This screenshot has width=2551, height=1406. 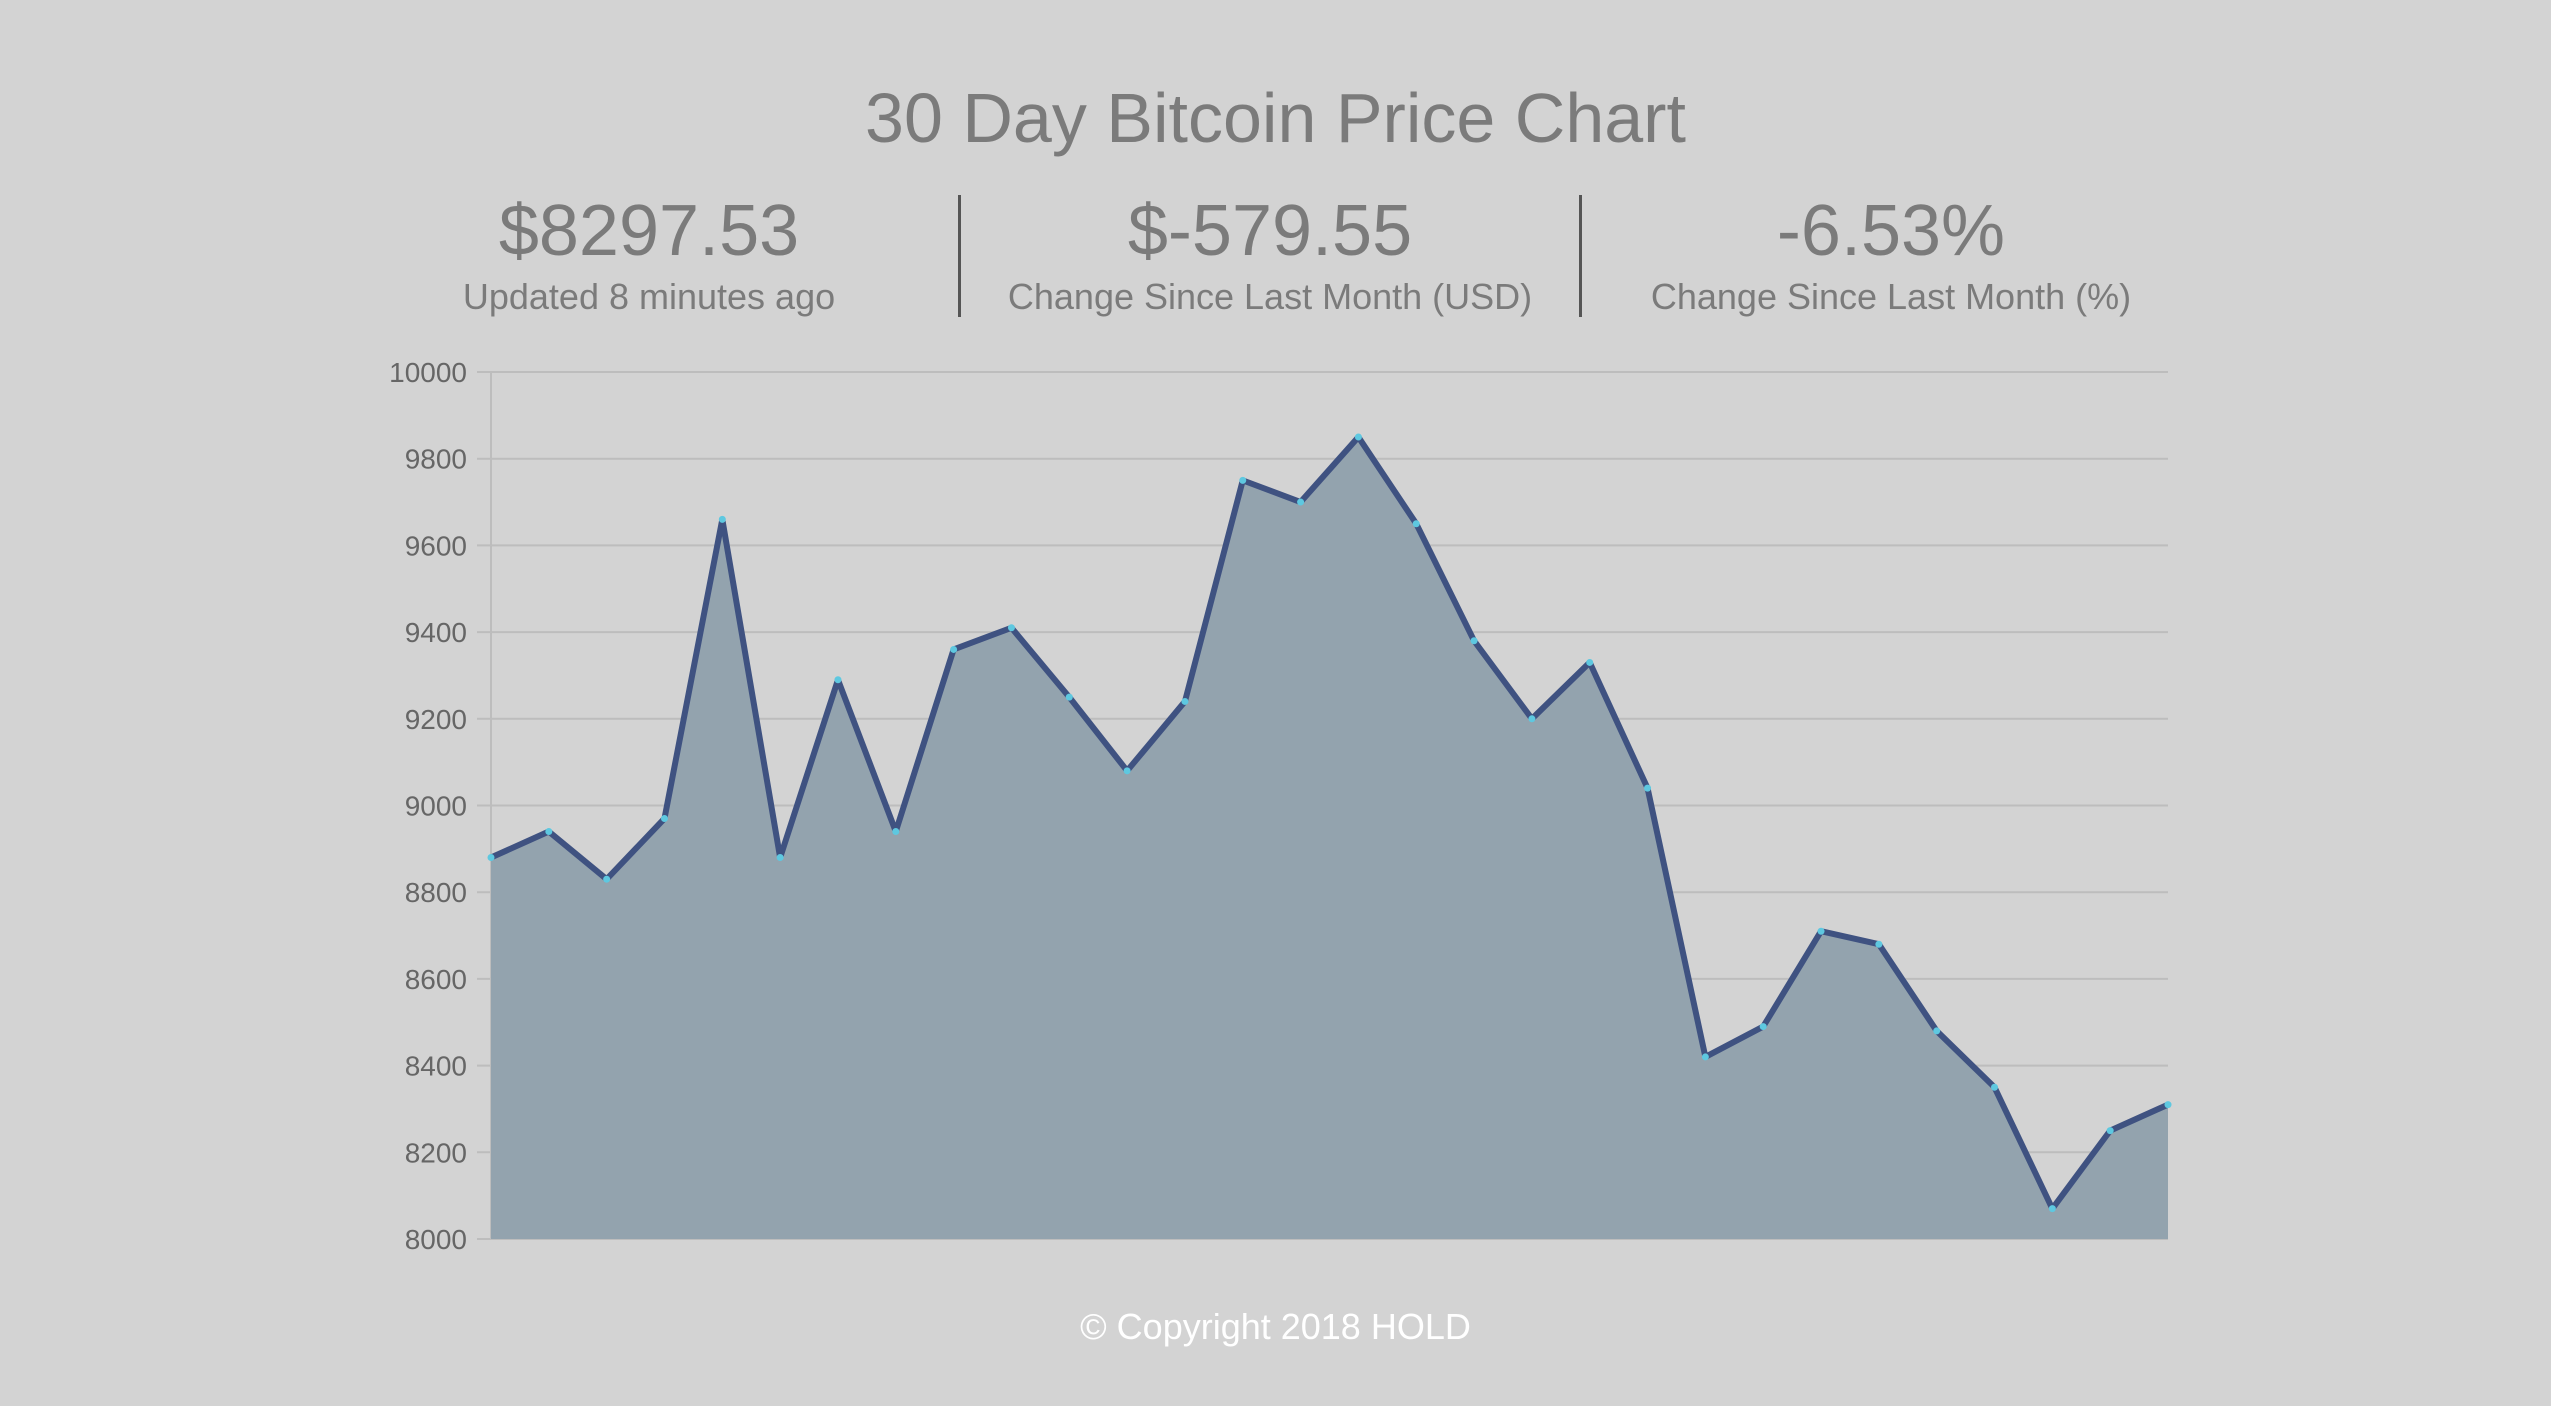 What do you see at coordinates (436, 806) in the screenshot?
I see `y-tick-label: 9000` at bounding box center [436, 806].